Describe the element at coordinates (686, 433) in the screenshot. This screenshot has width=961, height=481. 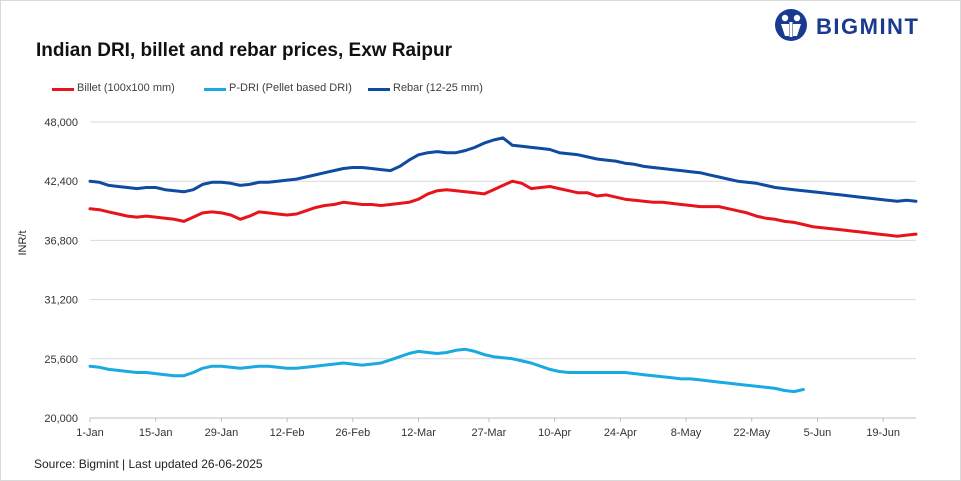
I see `x-tick-label: 8-May` at that location.